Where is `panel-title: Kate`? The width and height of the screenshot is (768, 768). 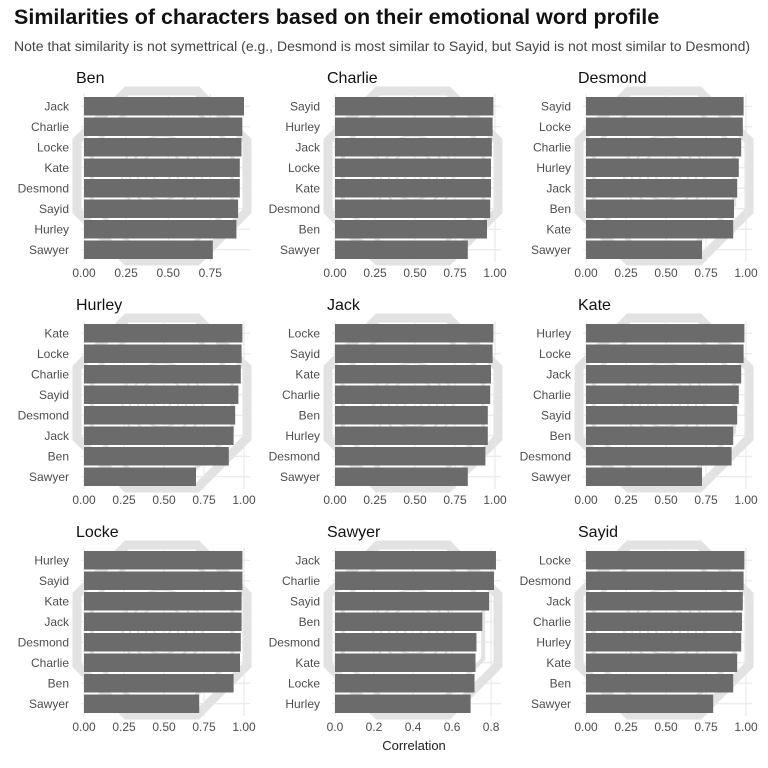 panel-title: Kate is located at coordinates (594, 305).